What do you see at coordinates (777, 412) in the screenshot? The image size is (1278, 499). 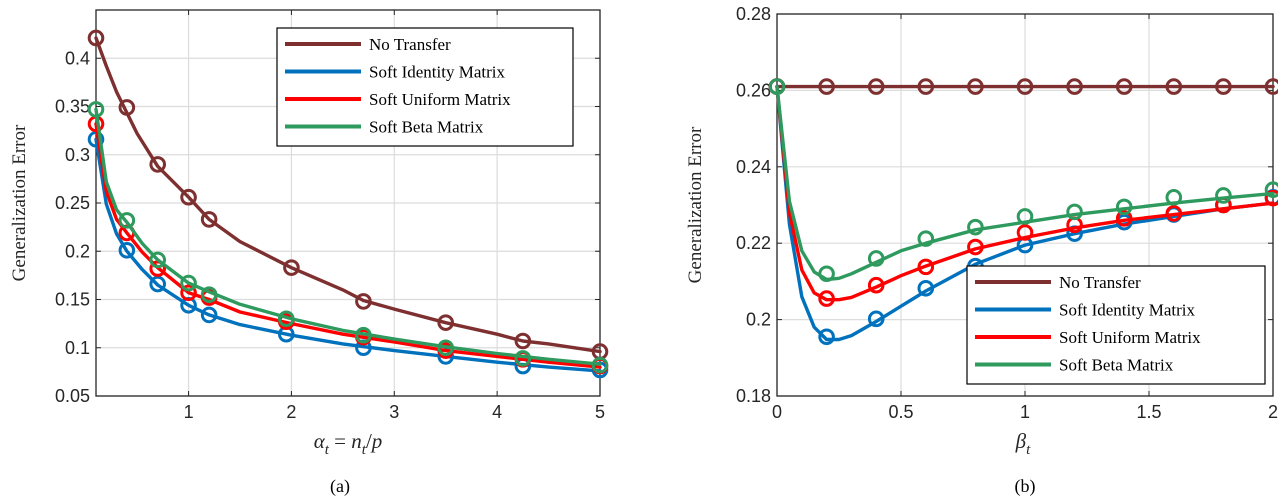 I see `x-tick-label: 0` at bounding box center [777, 412].